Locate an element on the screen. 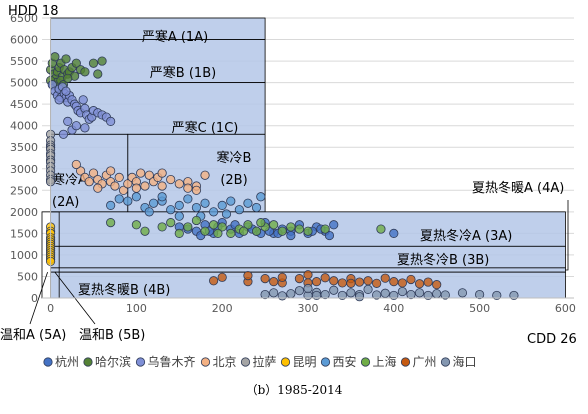 The width and height of the screenshot is (588, 414). legend-label: 乌鲁木齐 is located at coordinates (172, 361).